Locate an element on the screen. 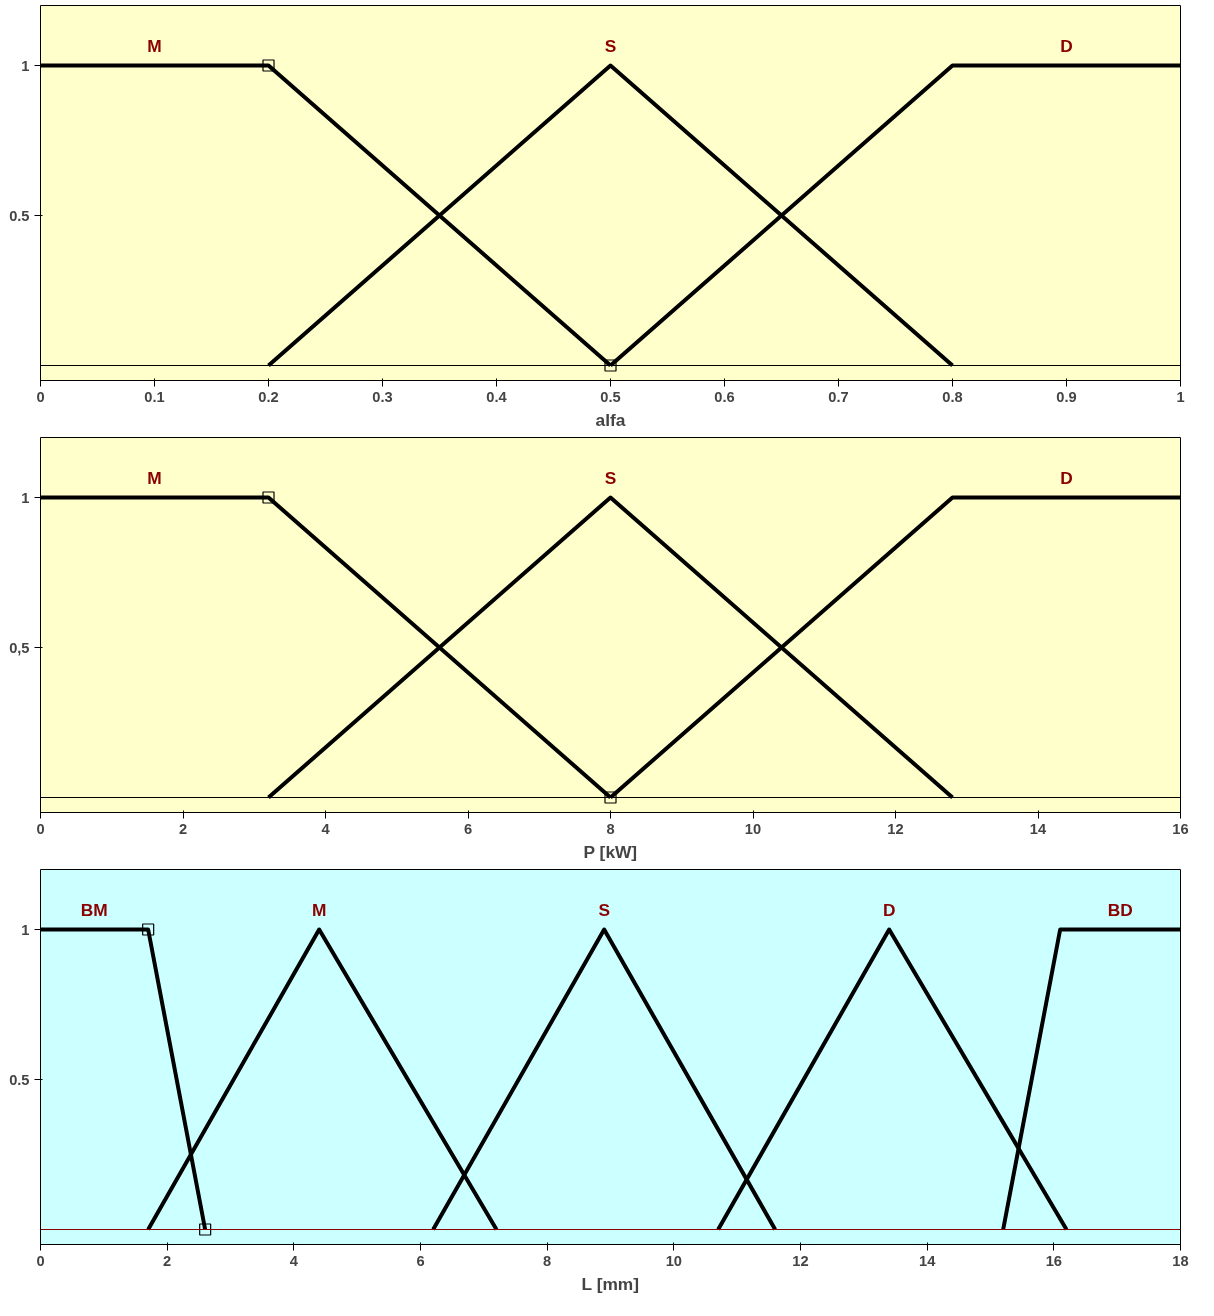  series-label: BM is located at coordinates (94, 909).